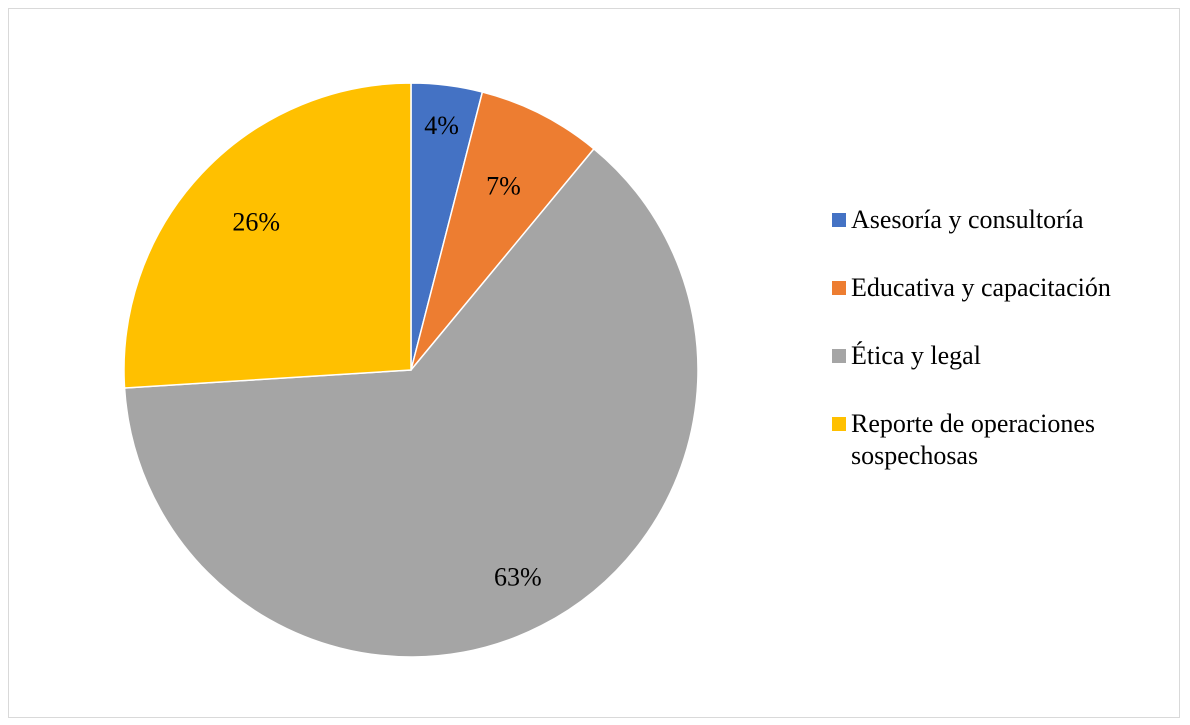  Describe the element at coordinates (916, 355) in the screenshot. I see `legend-label-etica: Ética y legal` at that location.